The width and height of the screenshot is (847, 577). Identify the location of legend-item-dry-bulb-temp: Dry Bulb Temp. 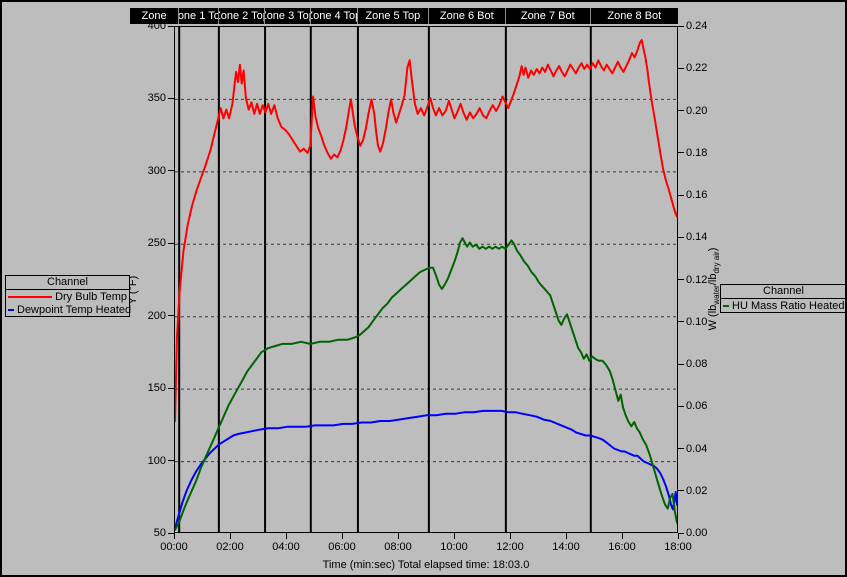
(67, 296).